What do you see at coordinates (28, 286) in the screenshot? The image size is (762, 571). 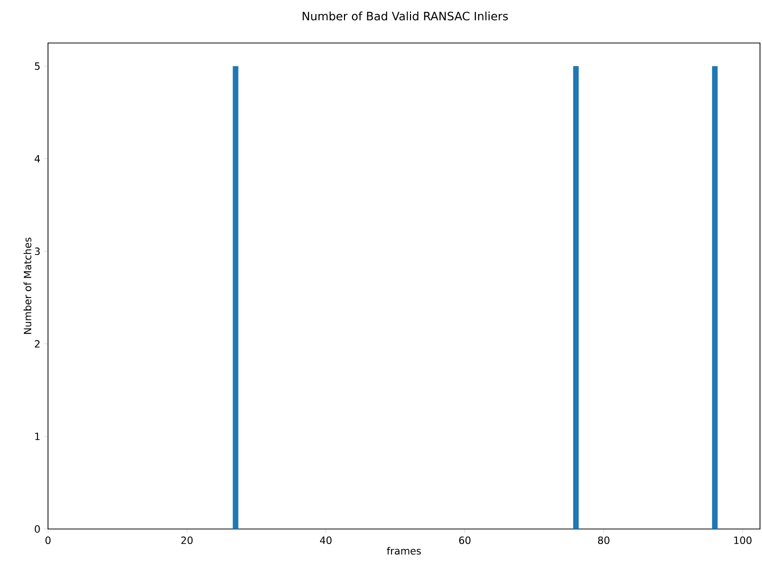 I see `y-axis-title: Number of Matches` at bounding box center [28, 286].